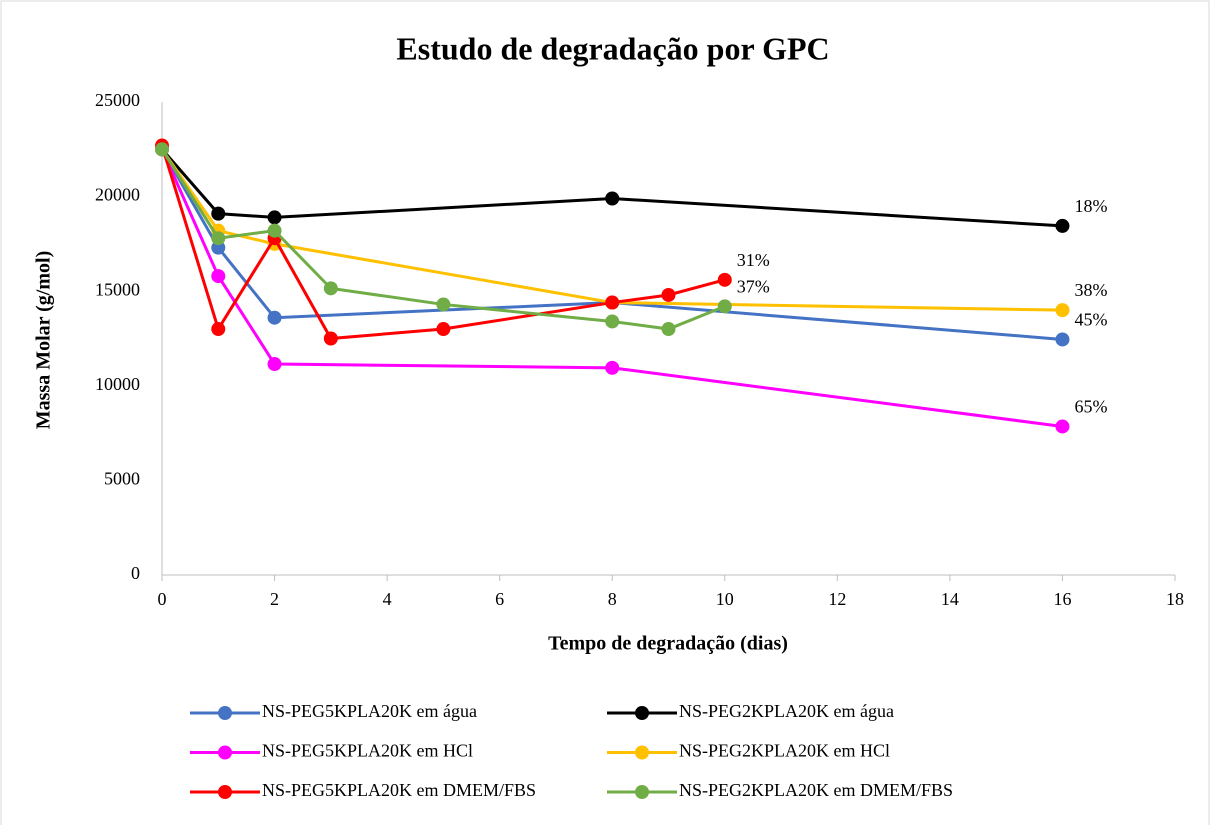 This screenshot has width=1216, height=825. I want to click on legend-label: NS-PEG2KPLA20K em água, so click(786, 711).